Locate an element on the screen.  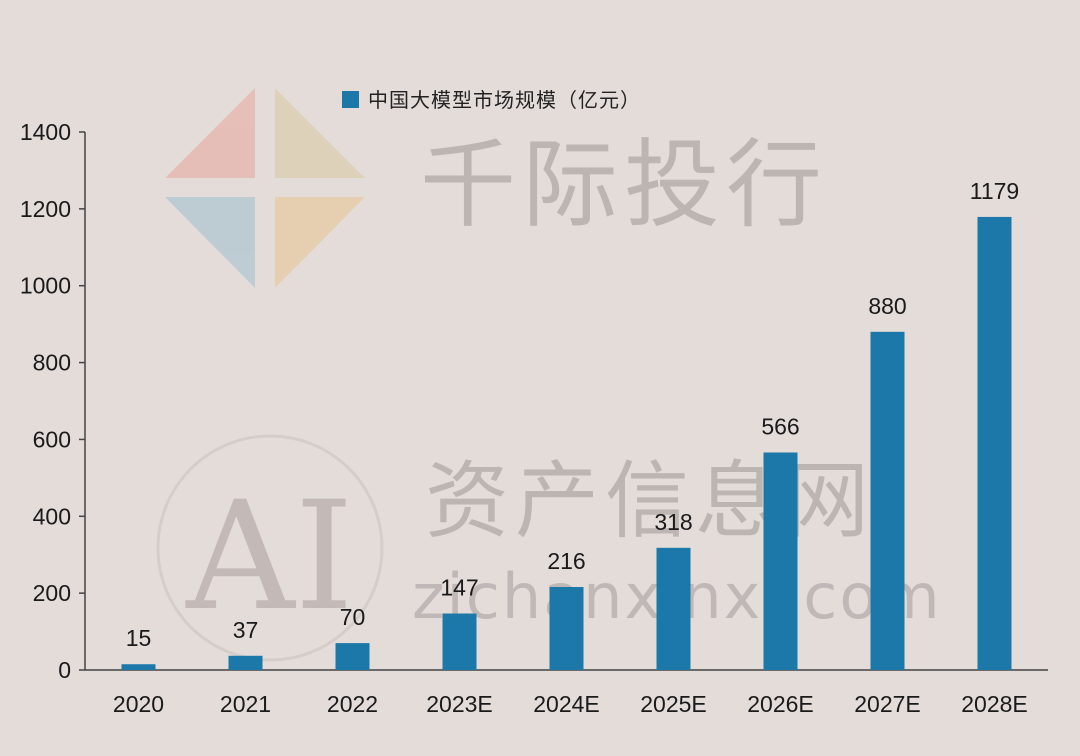
bar-2025E is located at coordinates (673, 608).